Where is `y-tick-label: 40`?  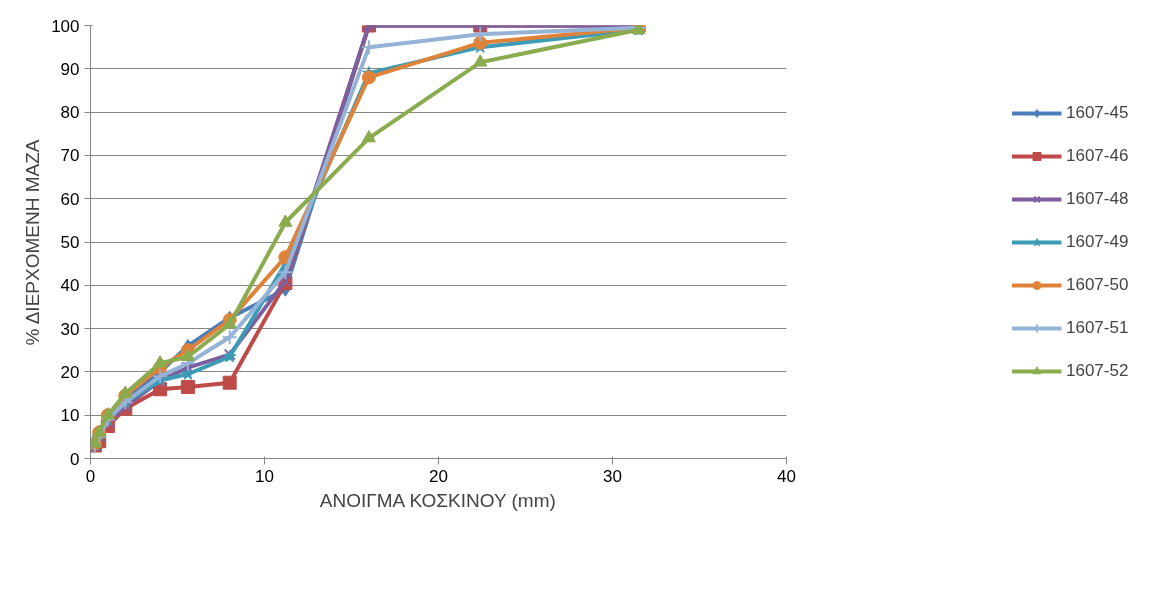
y-tick-label: 40 is located at coordinates (70, 286).